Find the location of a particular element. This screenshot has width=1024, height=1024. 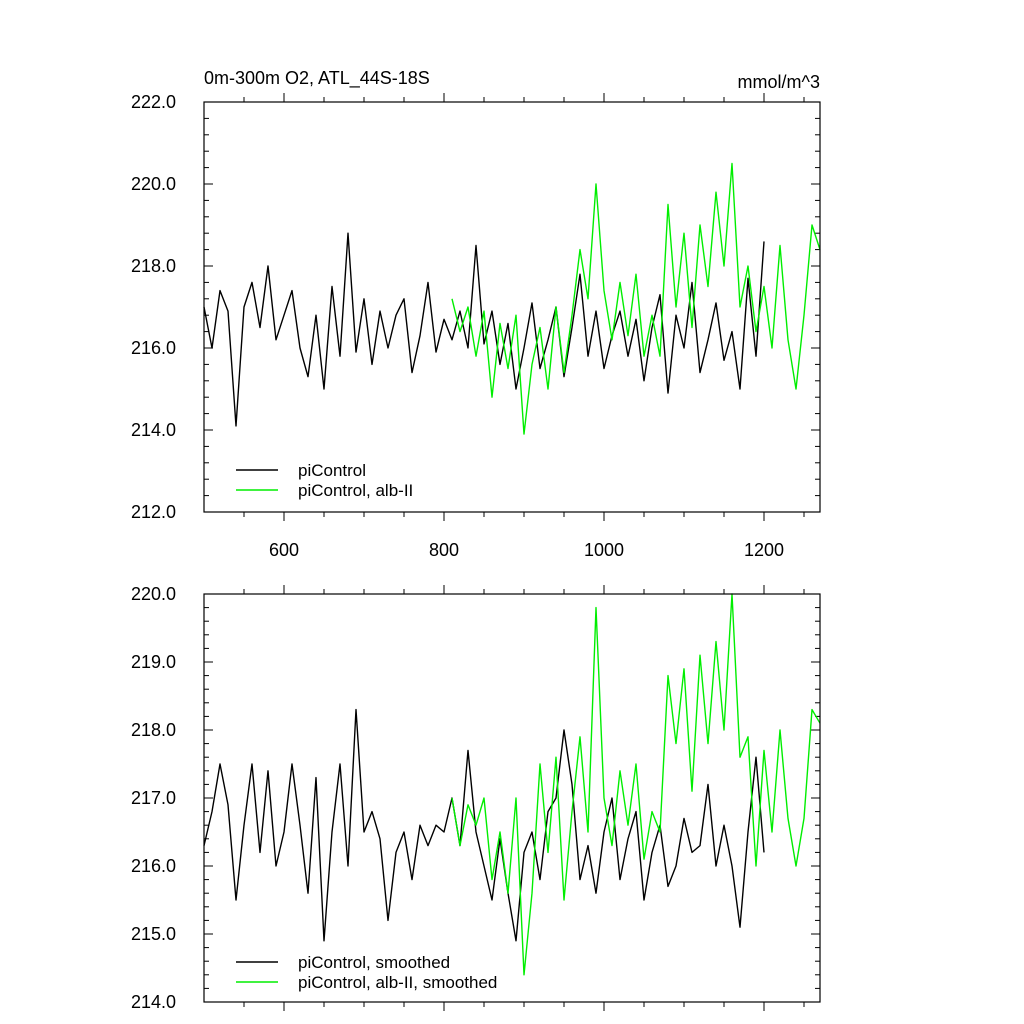

y-tick-label: 219.0 is located at coordinates (153, 662).